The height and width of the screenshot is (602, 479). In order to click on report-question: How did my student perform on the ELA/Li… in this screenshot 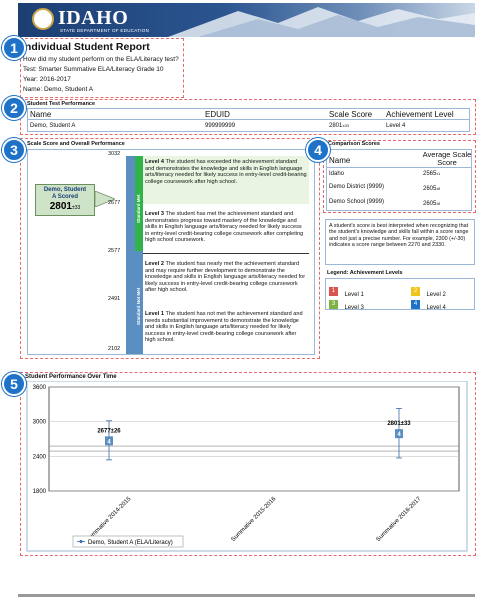, I will do `click(101, 59)`.